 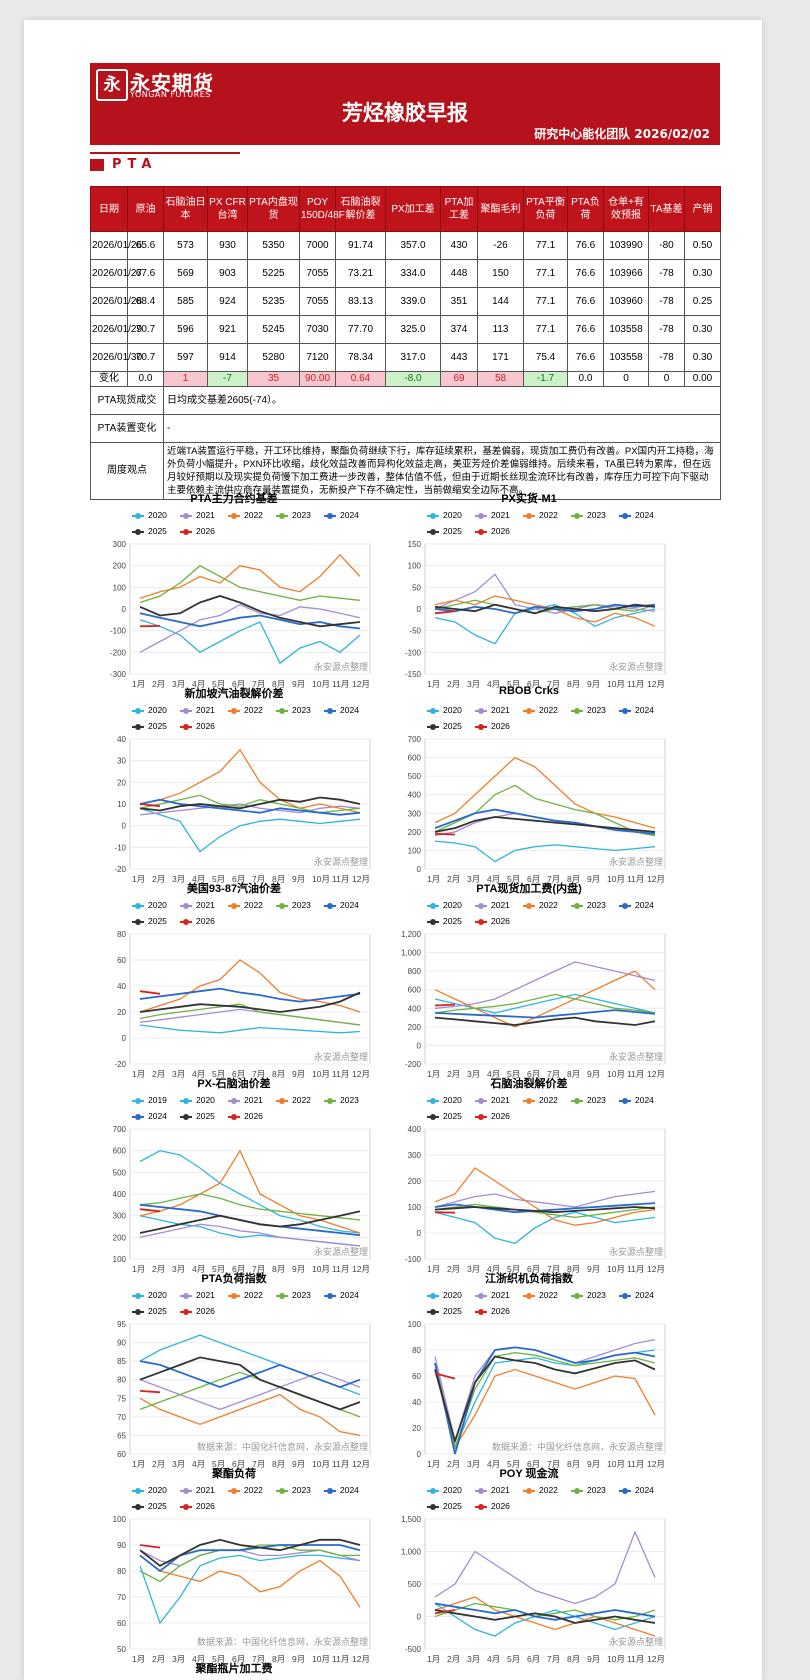 I want to click on x-tick-label: 10月, so click(x=321, y=684).